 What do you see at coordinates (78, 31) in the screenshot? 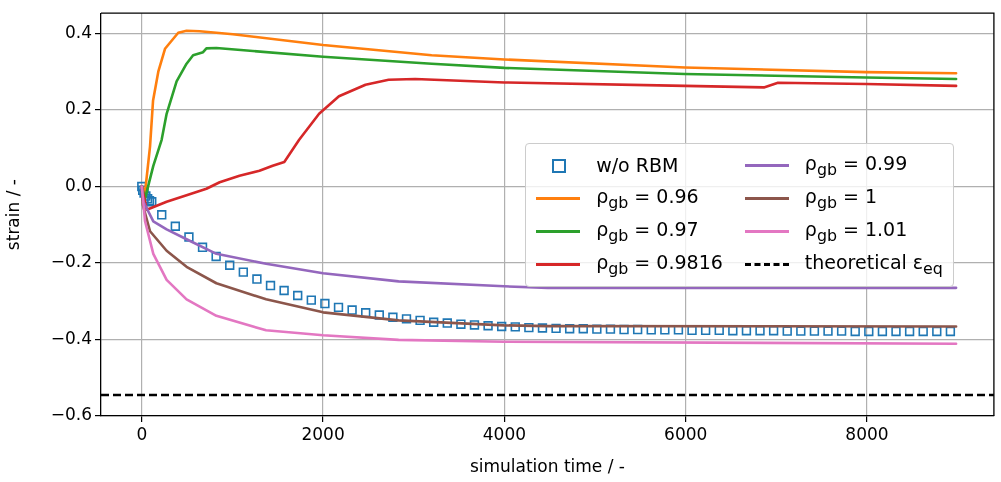
I see `y-tick-label: 0.4` at bounding box center [78, 31].